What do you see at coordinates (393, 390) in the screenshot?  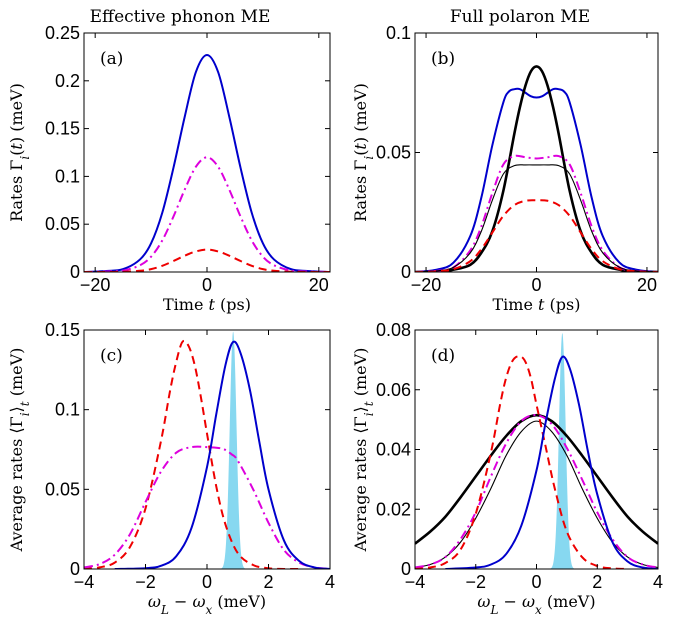 I see `y-tick-label: 0.06` at bounding box center [393, 390].